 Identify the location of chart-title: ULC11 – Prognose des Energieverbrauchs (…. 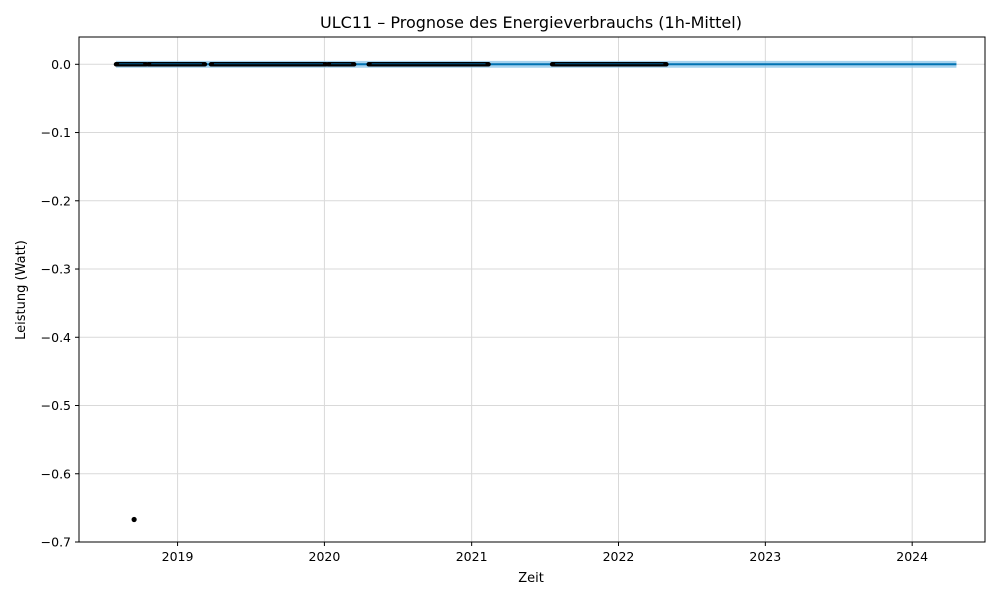
(531, 22).